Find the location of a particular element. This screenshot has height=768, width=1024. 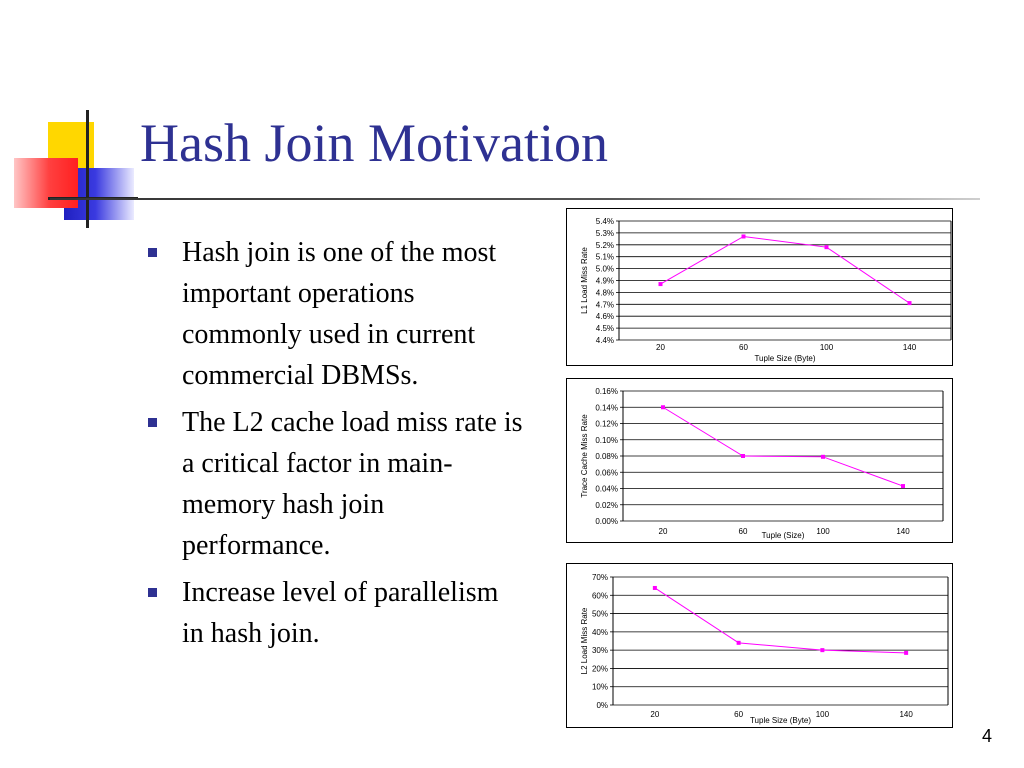

y-tick-label: 0.12% is located at coordinates (606, 424).